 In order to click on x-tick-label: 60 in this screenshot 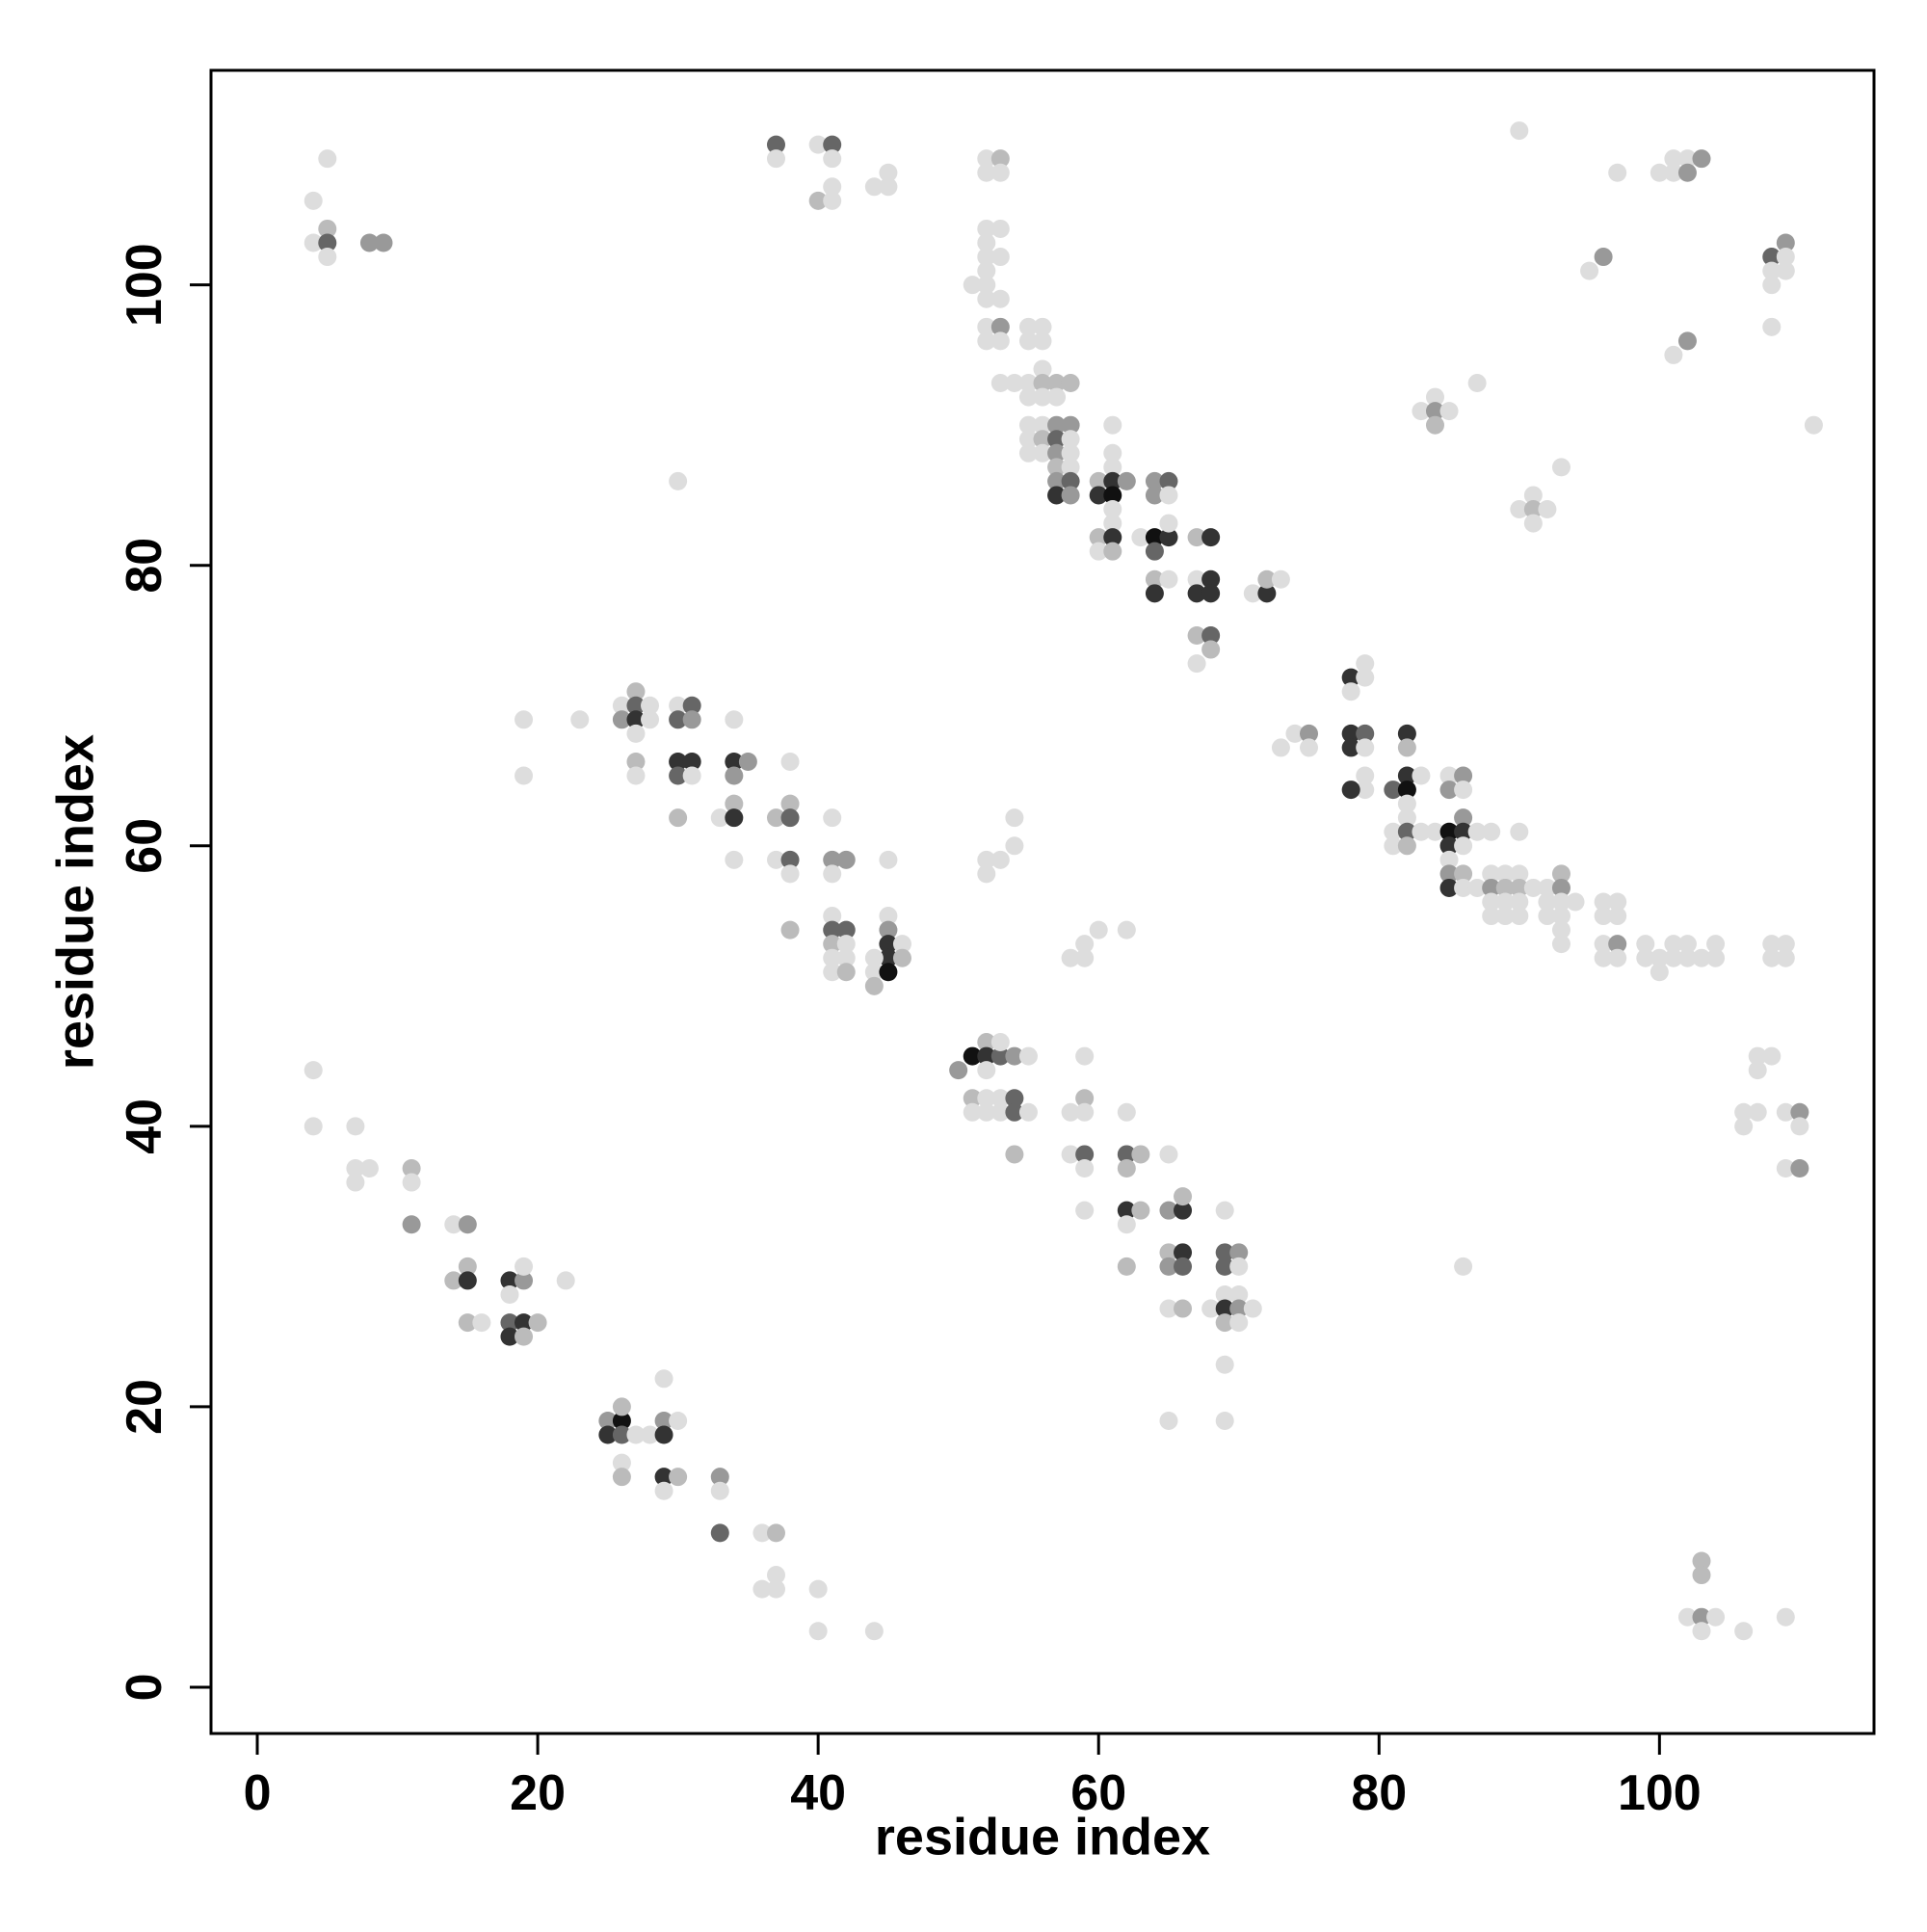, I will do `click(1098, 1793)`.